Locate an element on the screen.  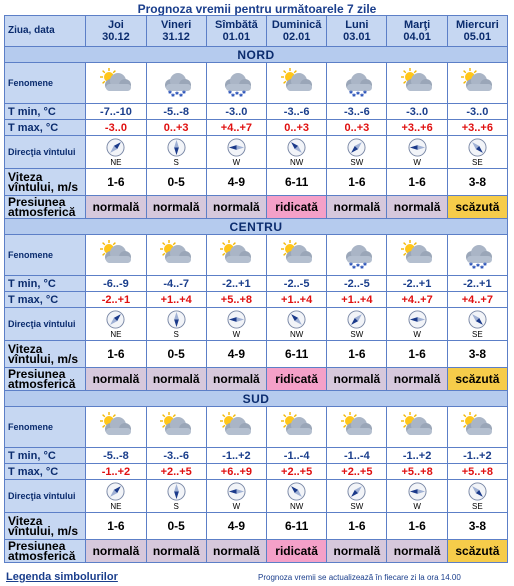
day-date: 31.12 is located at coordinates (176, 37).